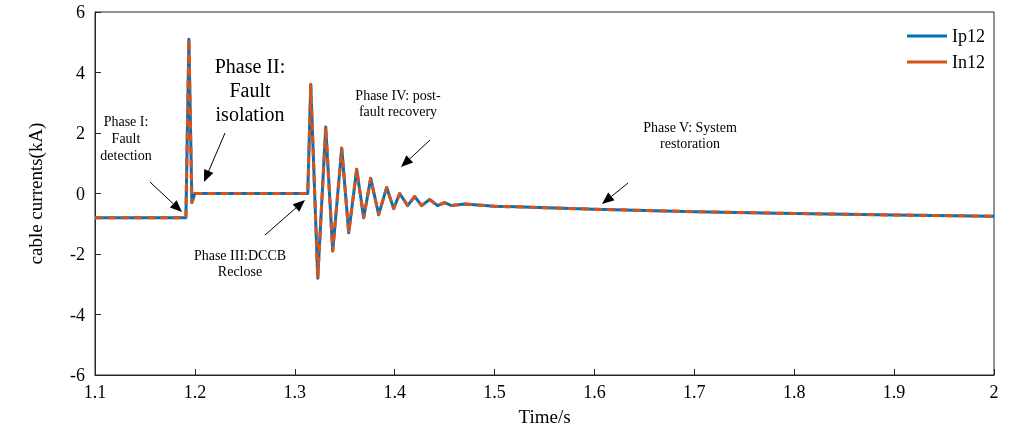  What do you see at coordinates (394, 392) in the screenshot?
I see `x-tick-label: 1.4` at bounding box center [394, 392].